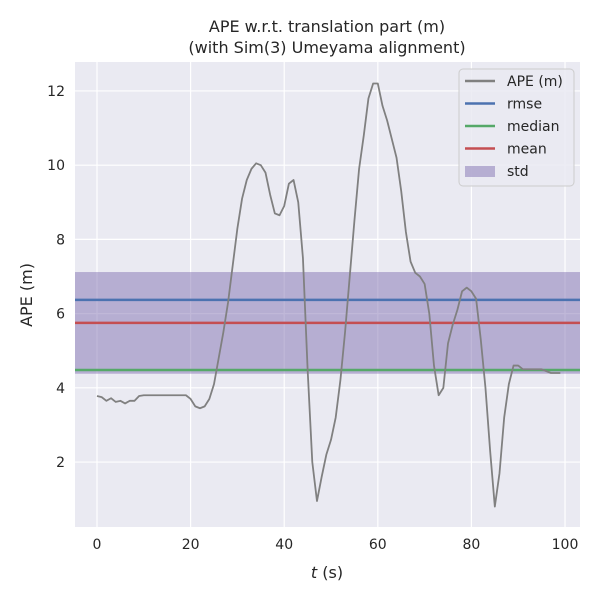 The width and height of the screenshot is (600, 604). What do you see at coordinates (565, 545) in the screenshot?
I see `x-tick-label: 100` at bounding box center [565, 545].